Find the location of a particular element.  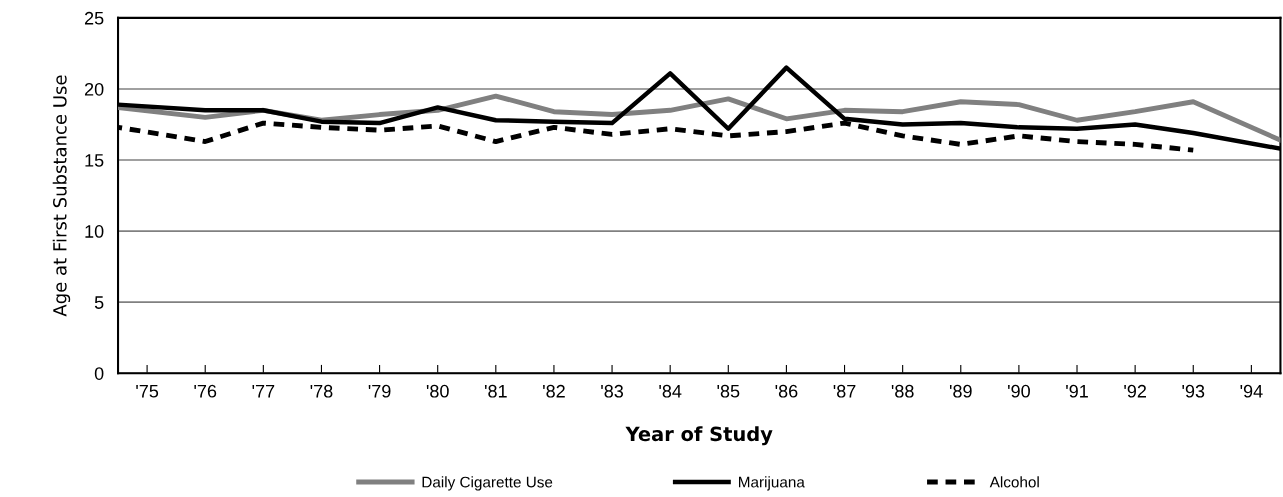

x-tick-label: '80 is located at coordinates (437, 391).